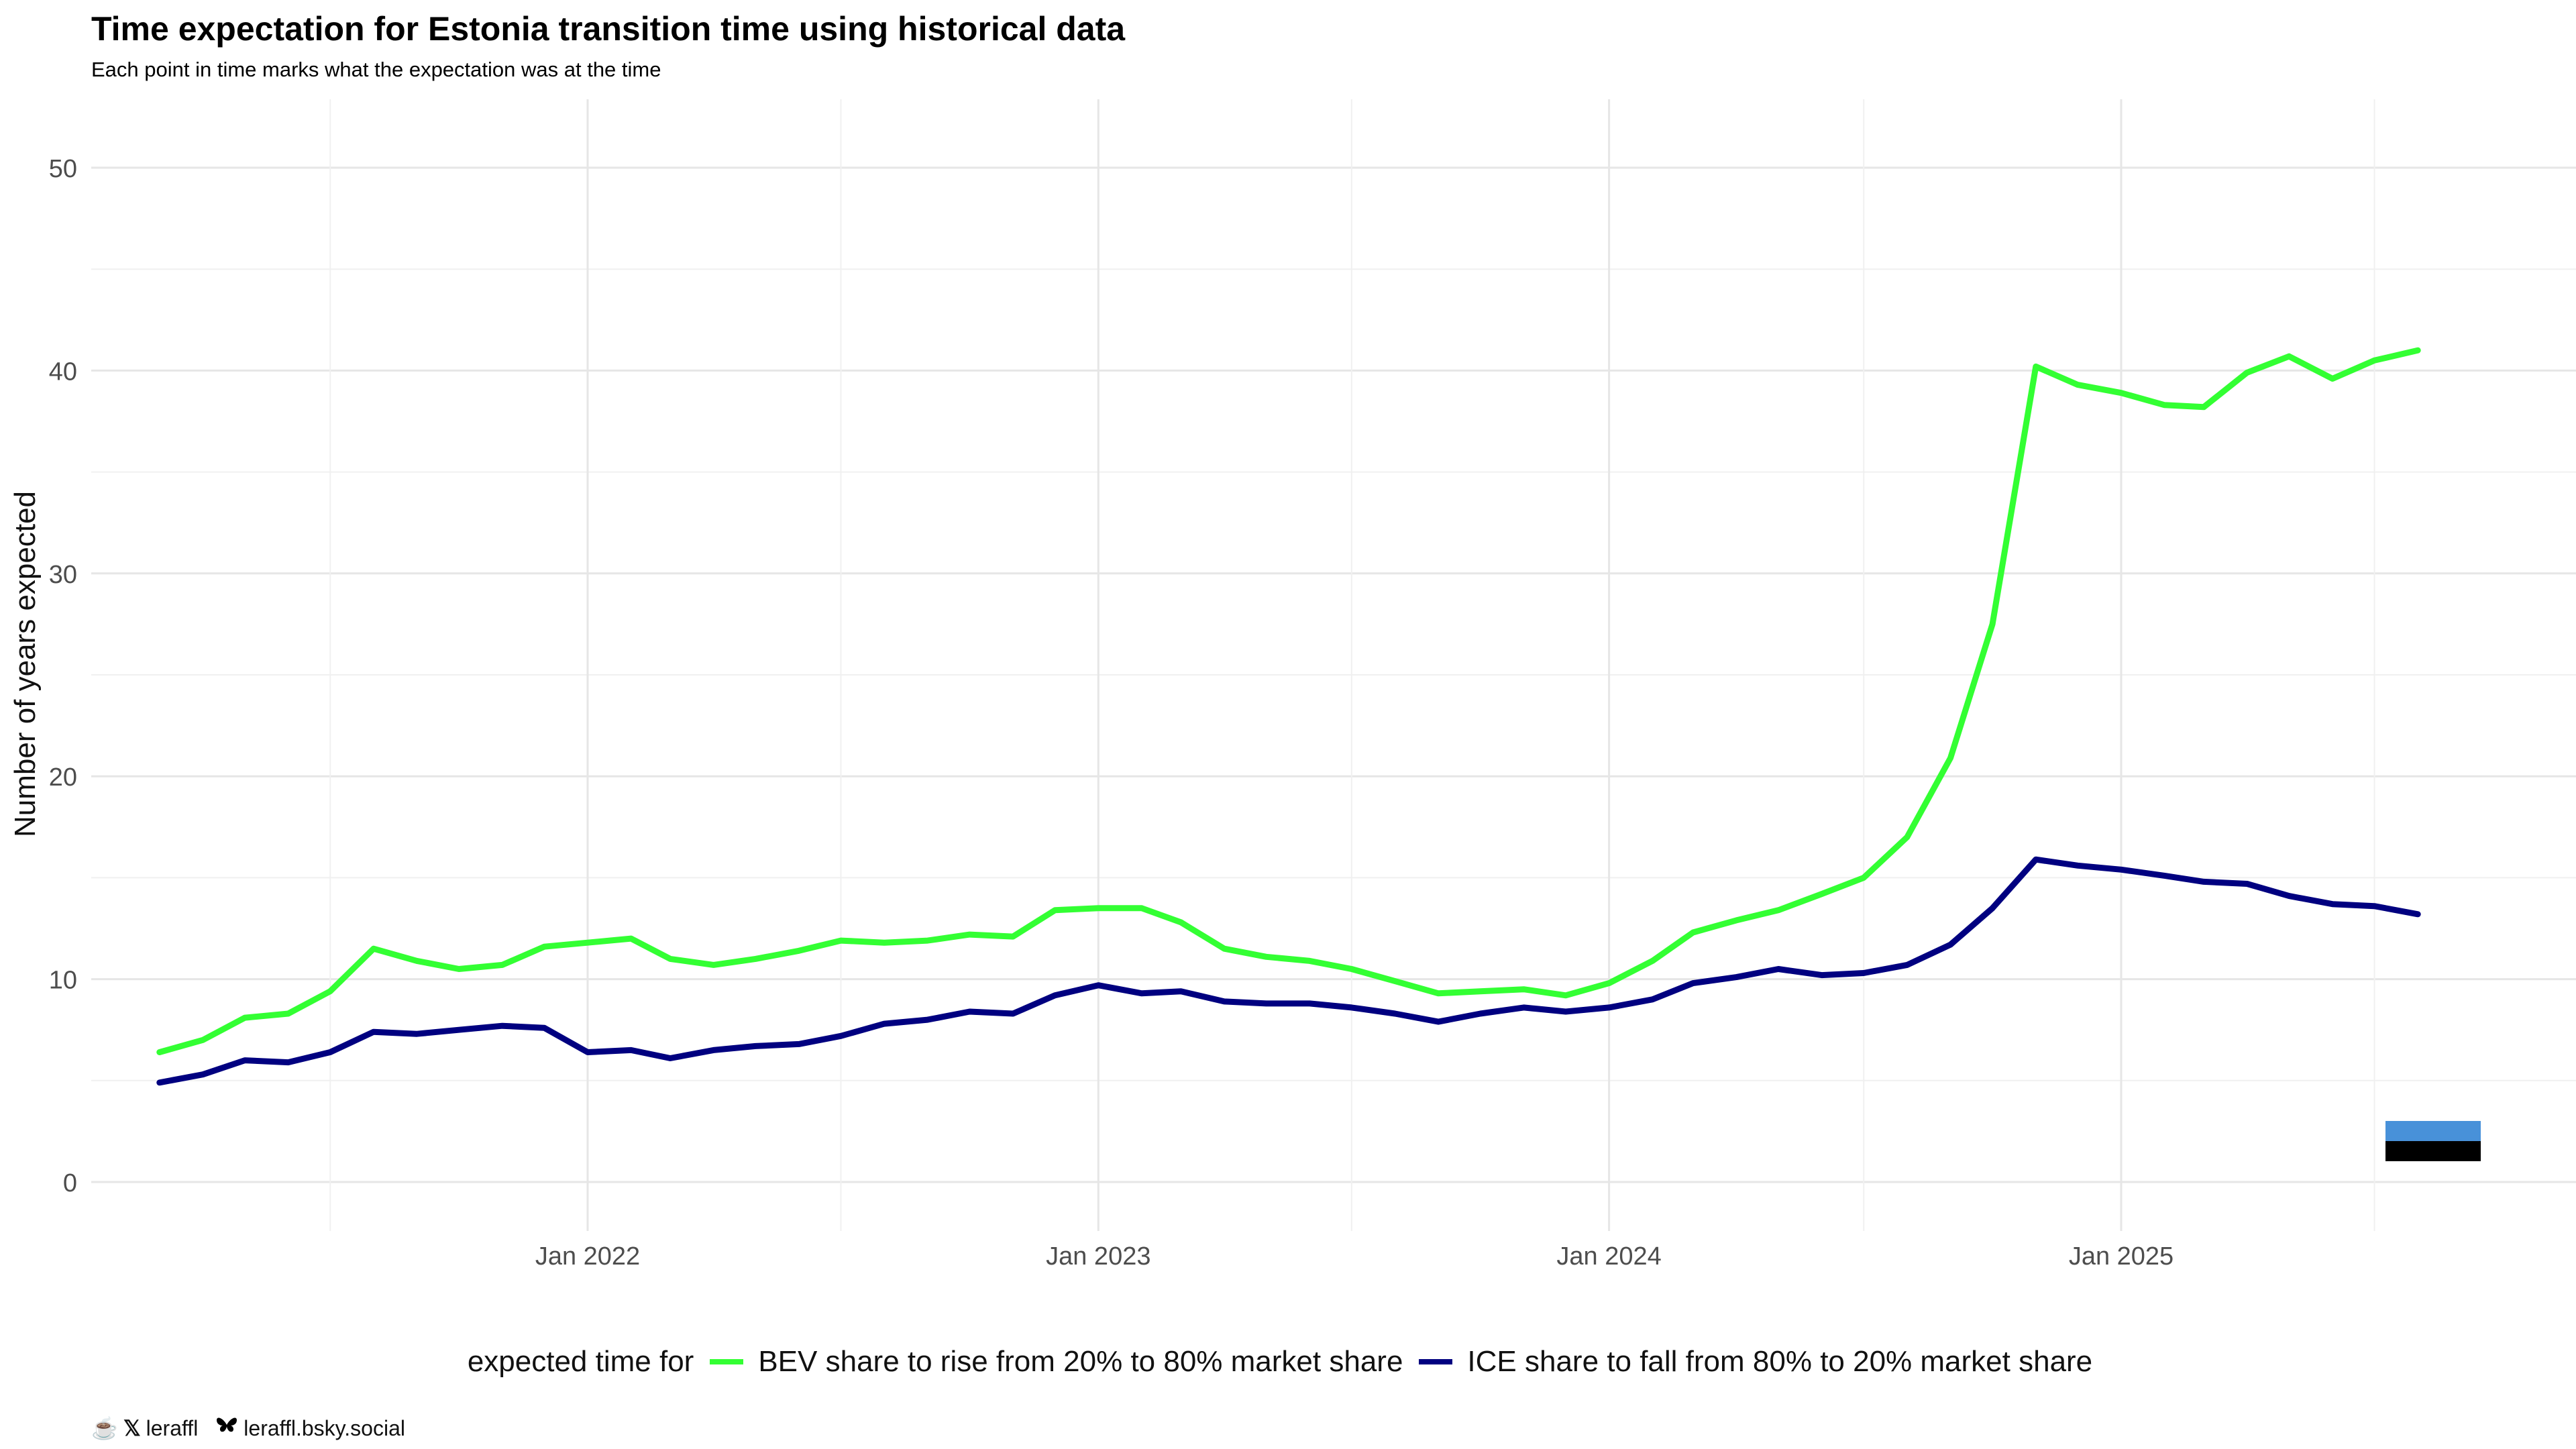 The height and width of the screenshot is (1449, 2576). What do you see at coordinates (1608, 1256) in the screenshot?
I see `x-tick-label: Jan 2024` at bounding box center [1608, 1256].